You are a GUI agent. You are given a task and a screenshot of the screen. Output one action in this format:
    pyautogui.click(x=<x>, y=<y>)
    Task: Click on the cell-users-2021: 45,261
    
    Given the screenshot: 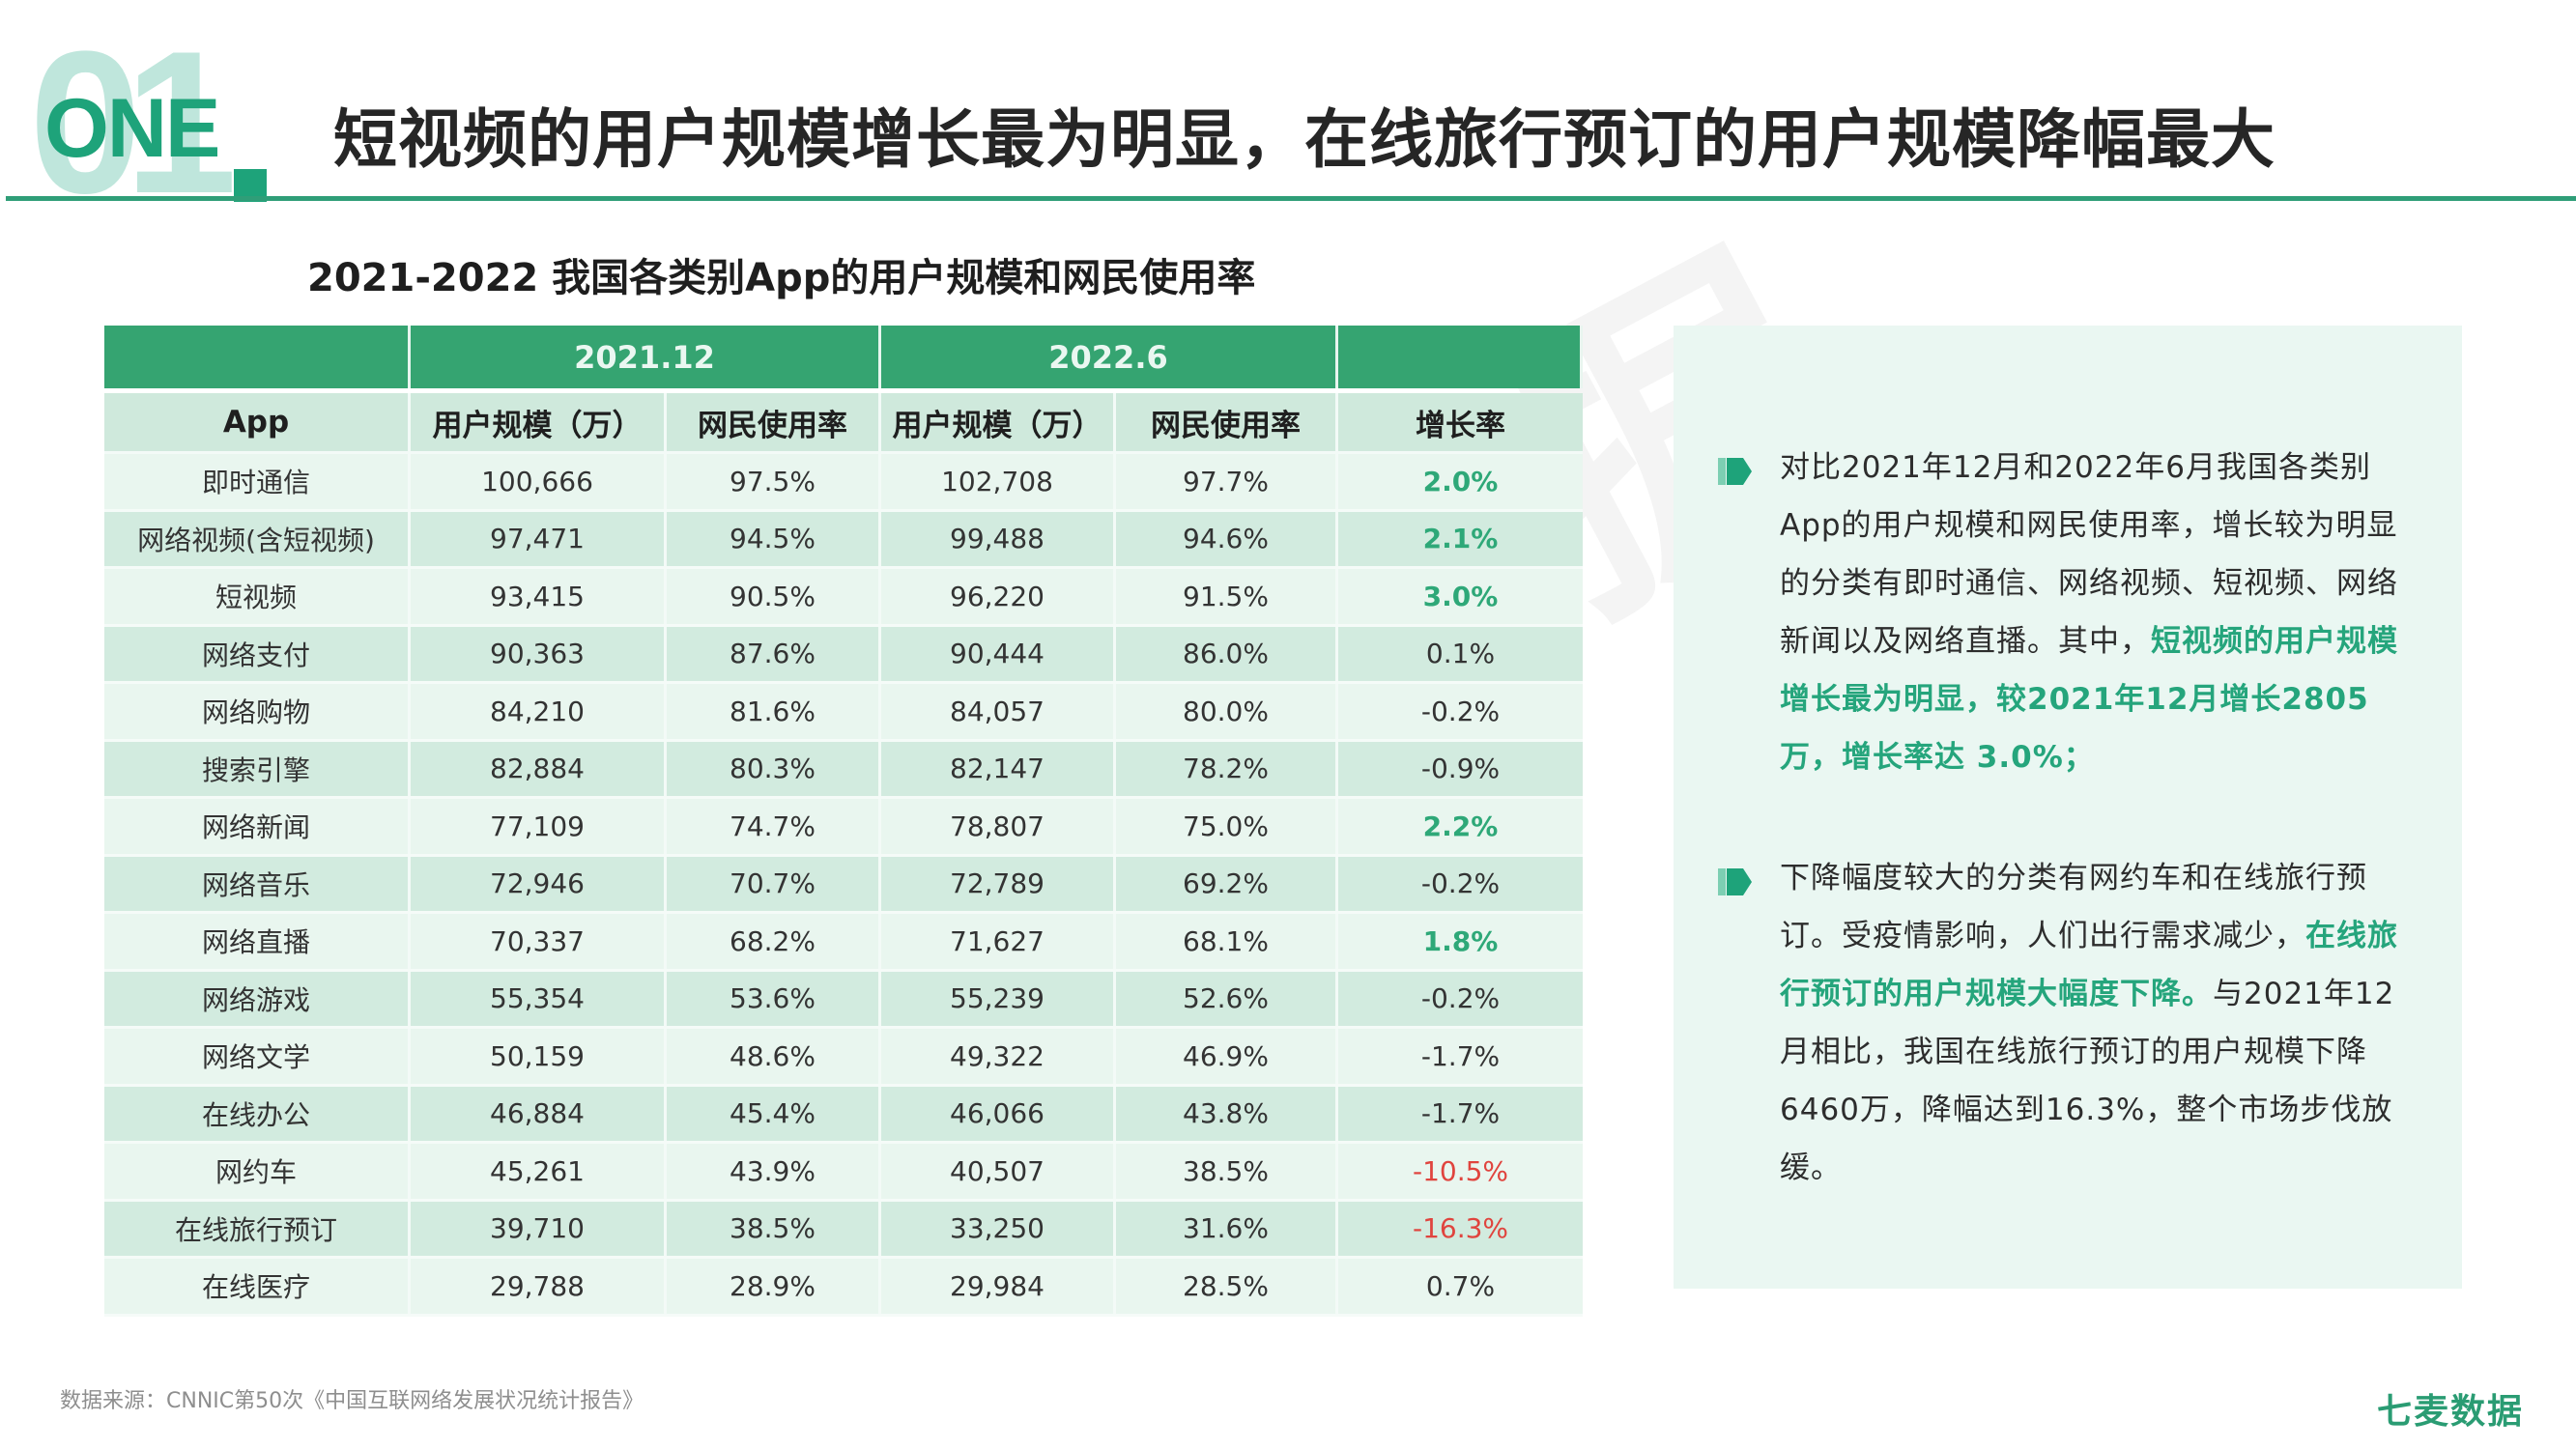 What is the action you would take?
    pyautogui.click(x=539, y=1171)
    